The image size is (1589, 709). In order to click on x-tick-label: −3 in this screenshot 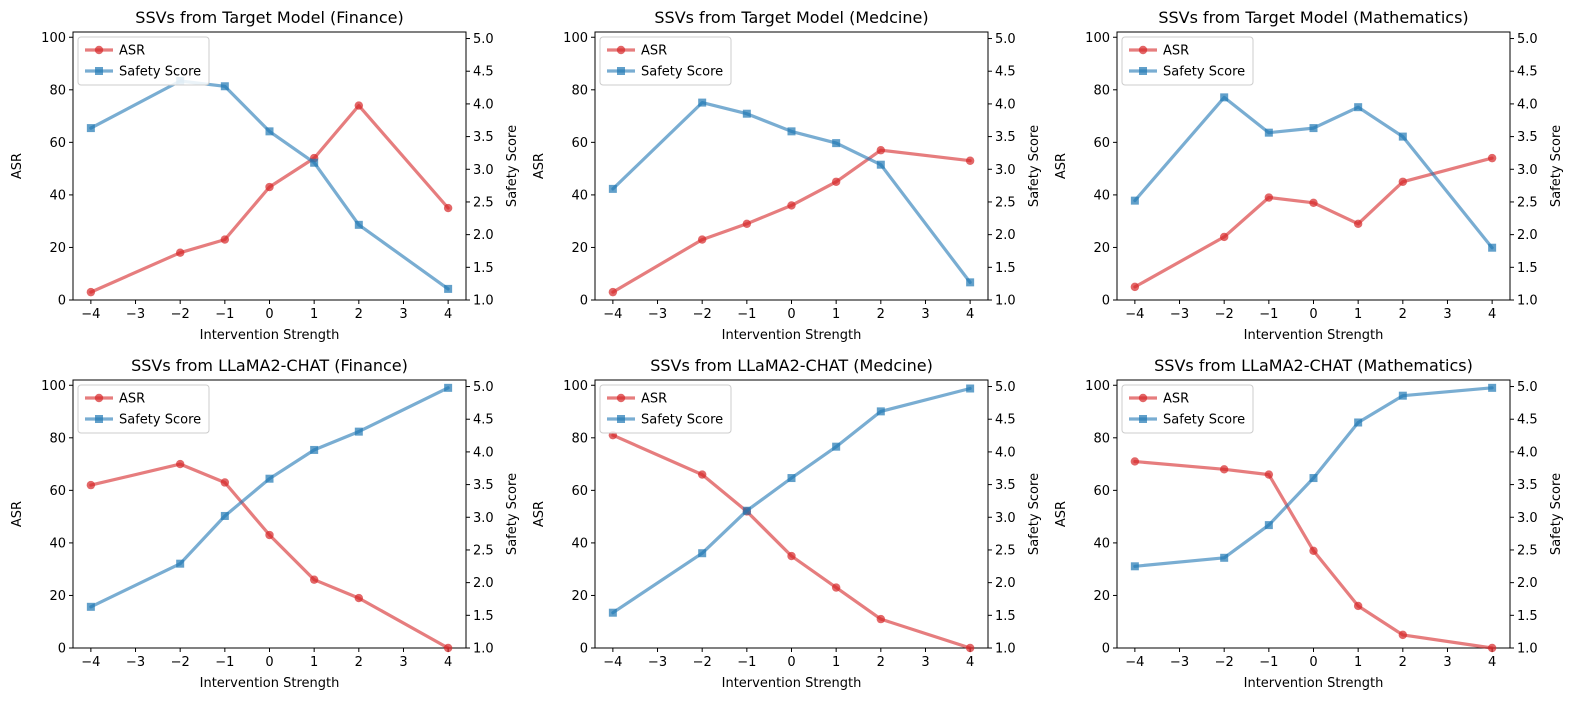, I will do `click(135, 662)`.